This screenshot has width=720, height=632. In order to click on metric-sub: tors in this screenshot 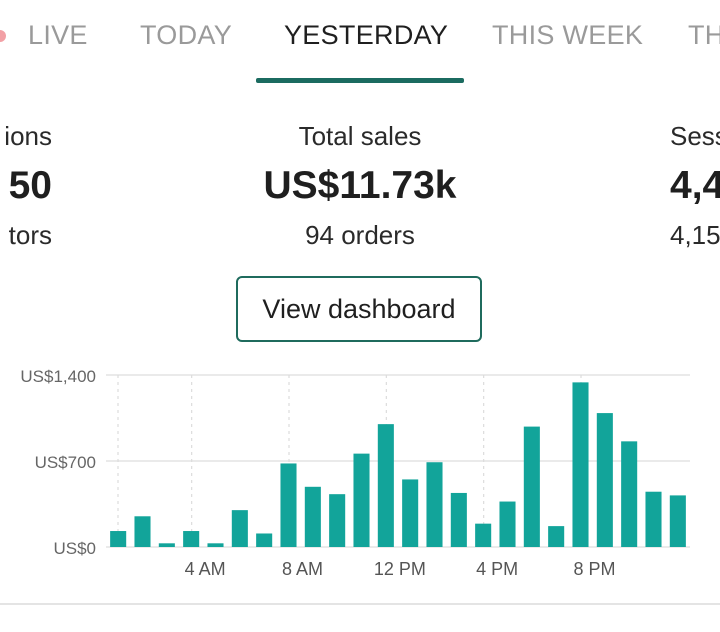, I will do `click(30, 235)`.